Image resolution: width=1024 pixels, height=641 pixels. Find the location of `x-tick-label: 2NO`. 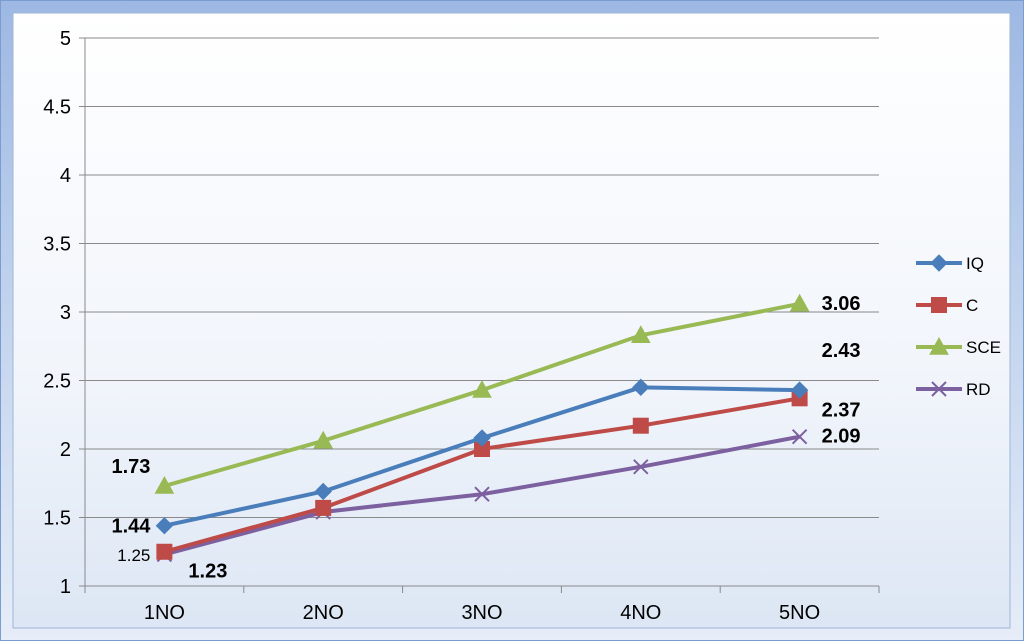

x-tick-label: 2NO is located at coordinates (323, 613).